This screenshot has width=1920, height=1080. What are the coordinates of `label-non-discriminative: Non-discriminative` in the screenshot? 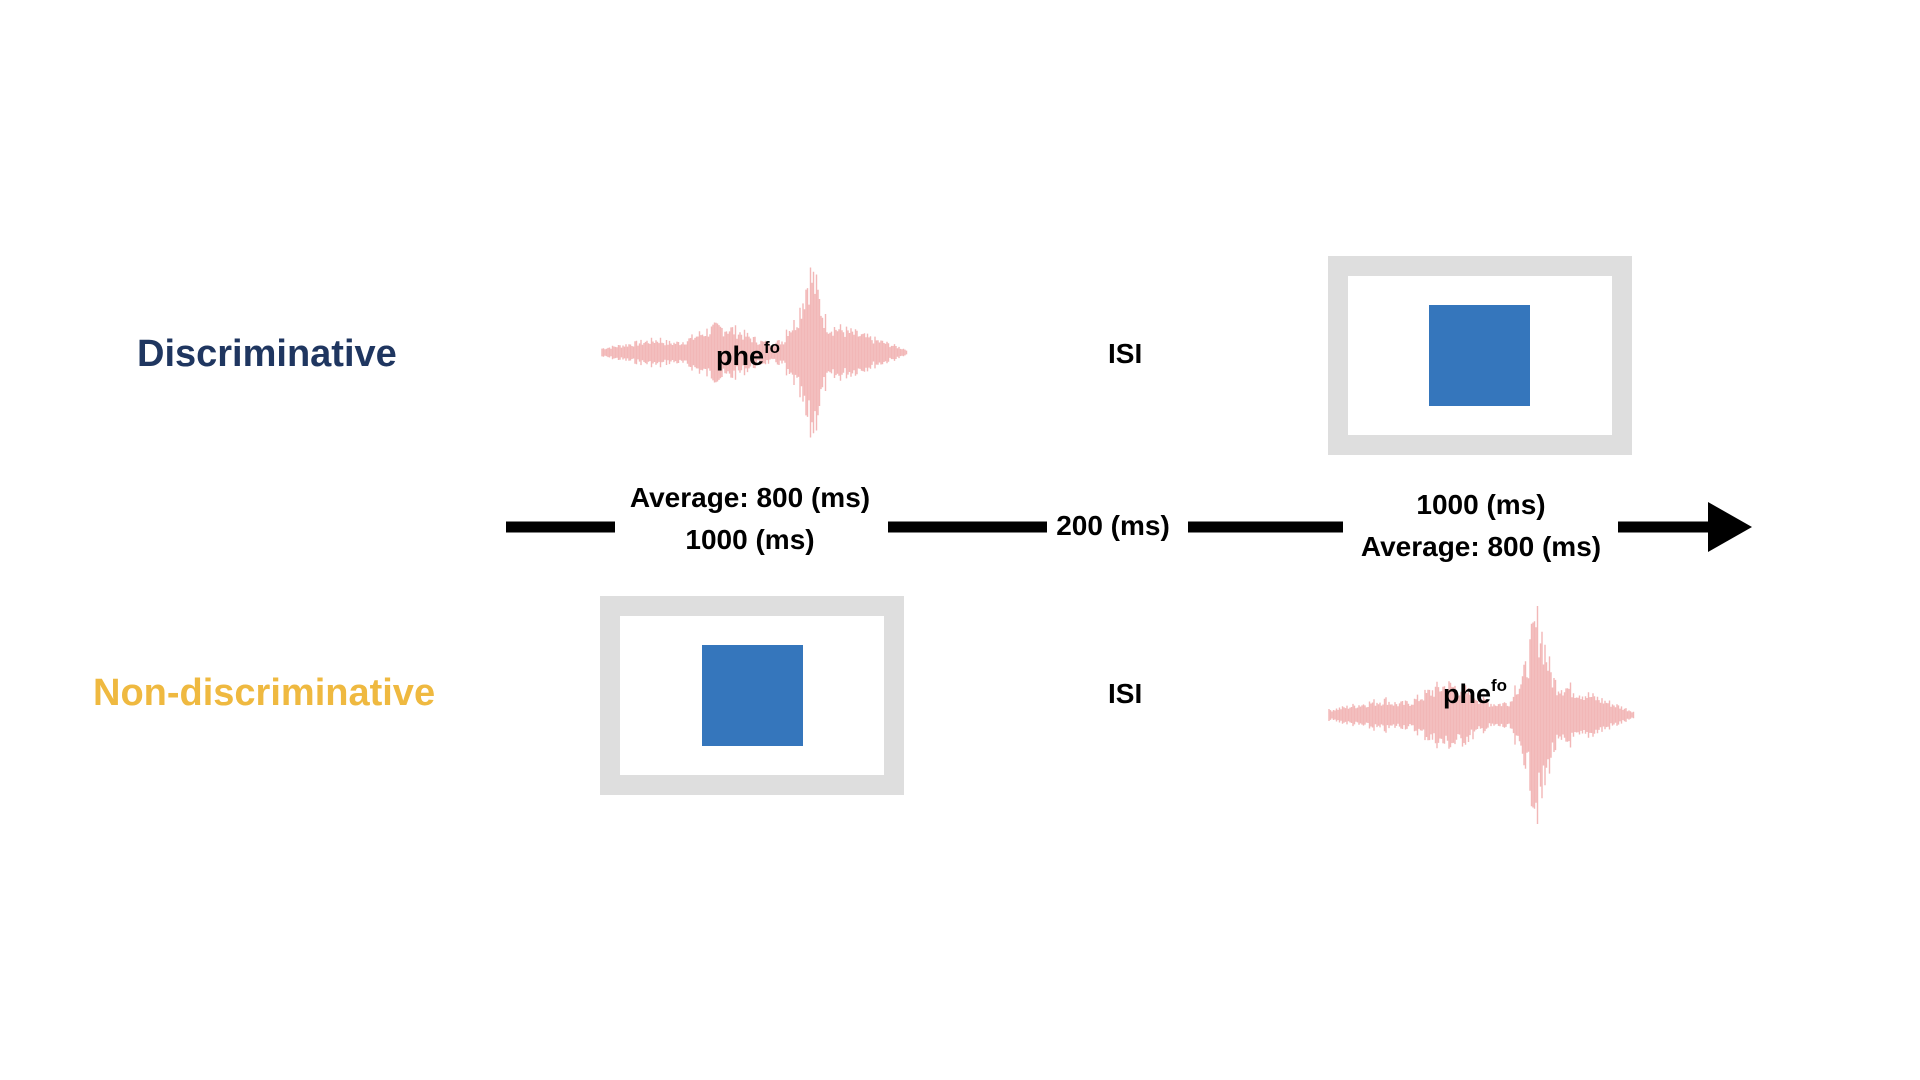 It's located at (264, 693).